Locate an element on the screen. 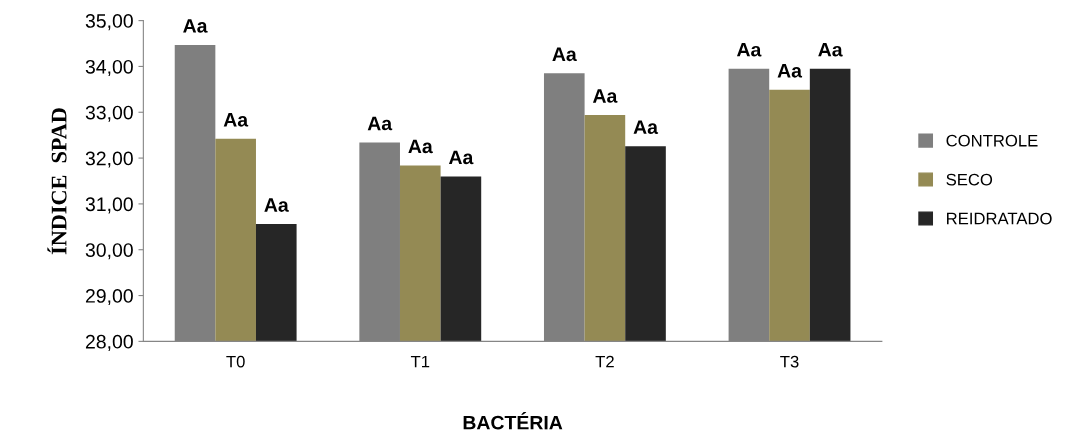 Image resolution: width=1086 pixels, height=448 pixels. y-tick-label: 33,00 is located at coordinates (109, 113).